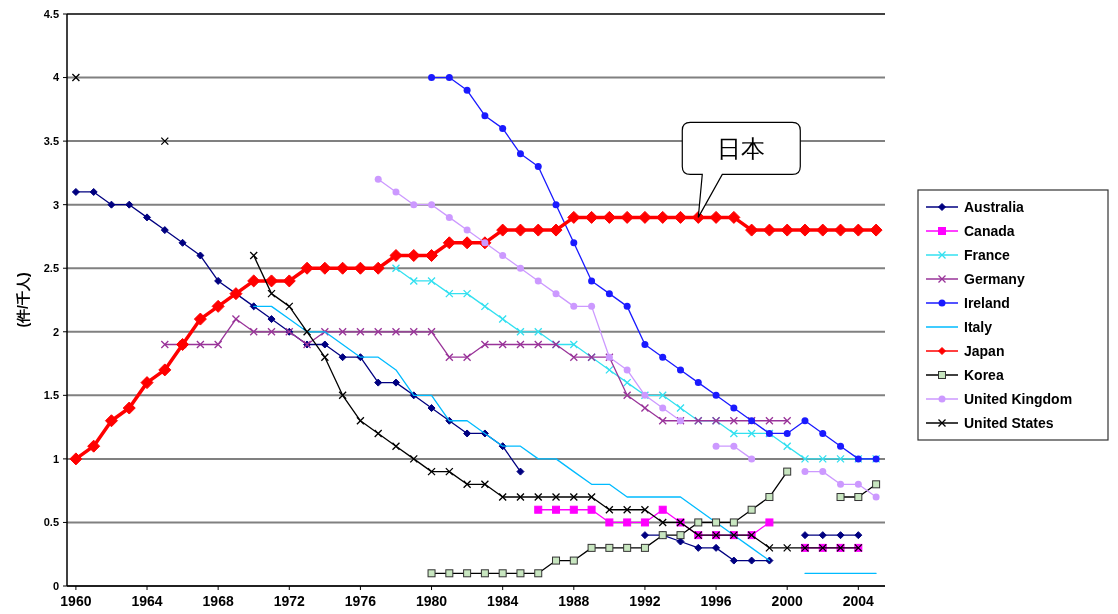 This screenshot has width=1118, height=614. Describe the element at coordinates (741, 169) in the screenshot. I see `speech-bubble: 日本` at that location.